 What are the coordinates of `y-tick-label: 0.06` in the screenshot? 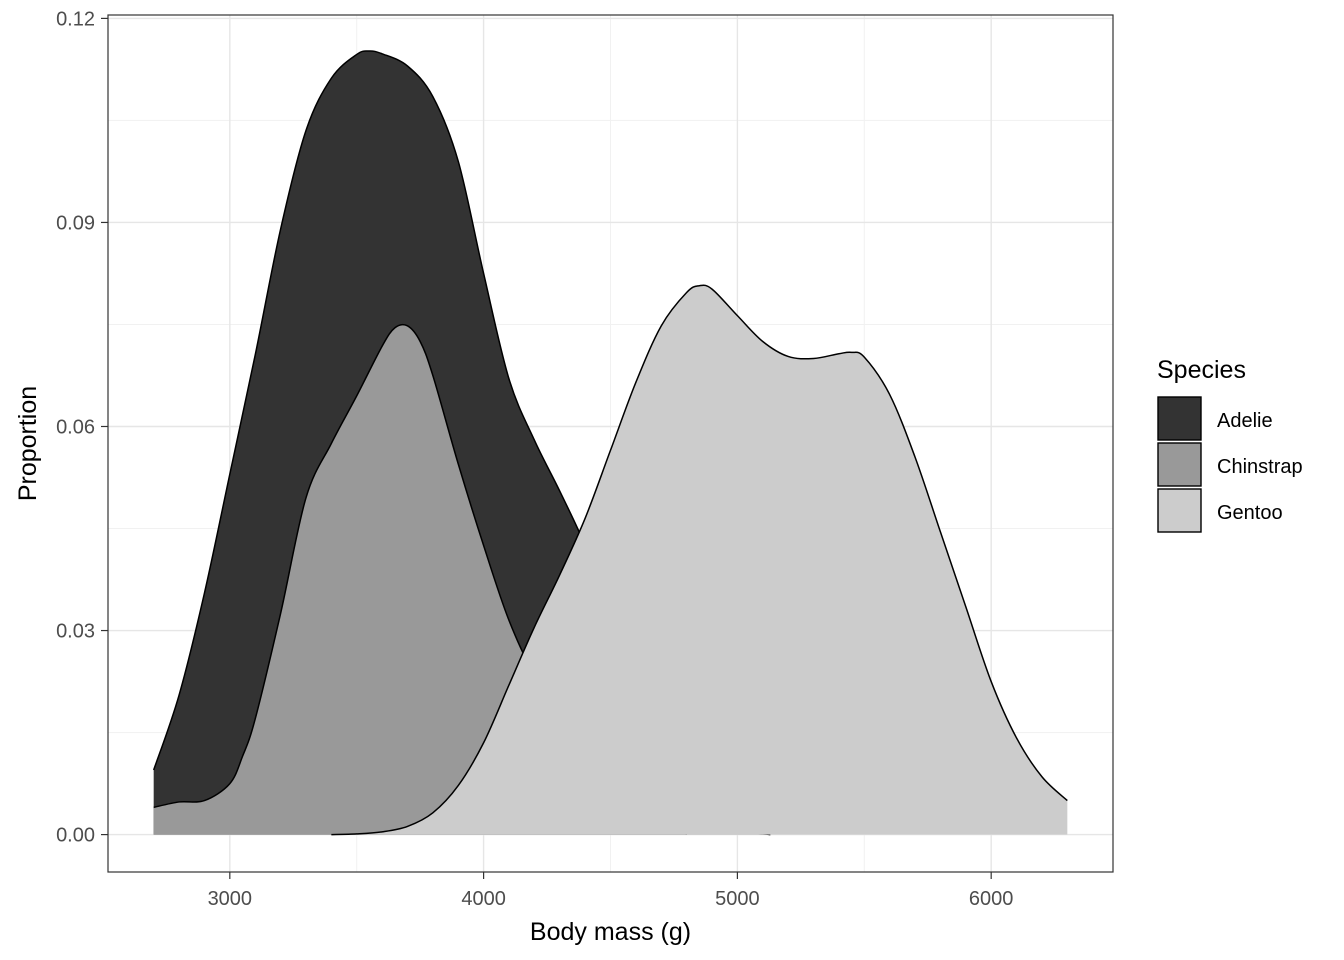 It's located at (75, 427).